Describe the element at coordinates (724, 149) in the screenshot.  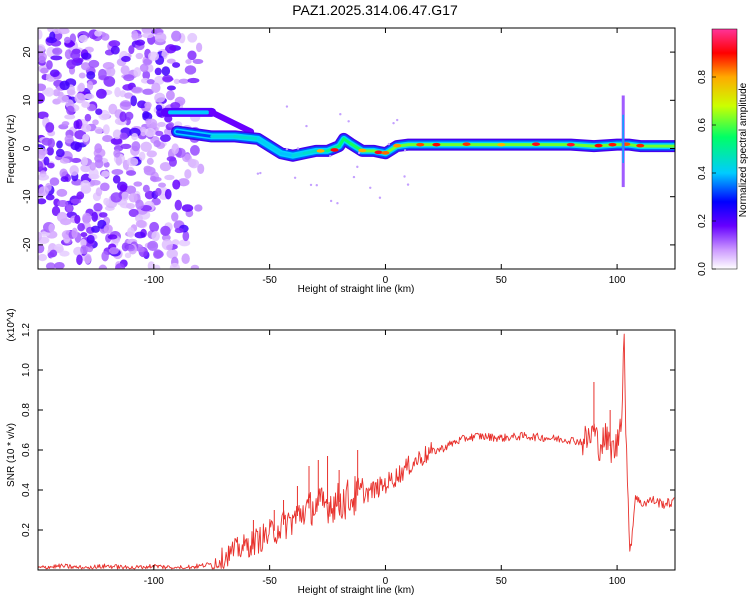
I see `colorbar` at that location.